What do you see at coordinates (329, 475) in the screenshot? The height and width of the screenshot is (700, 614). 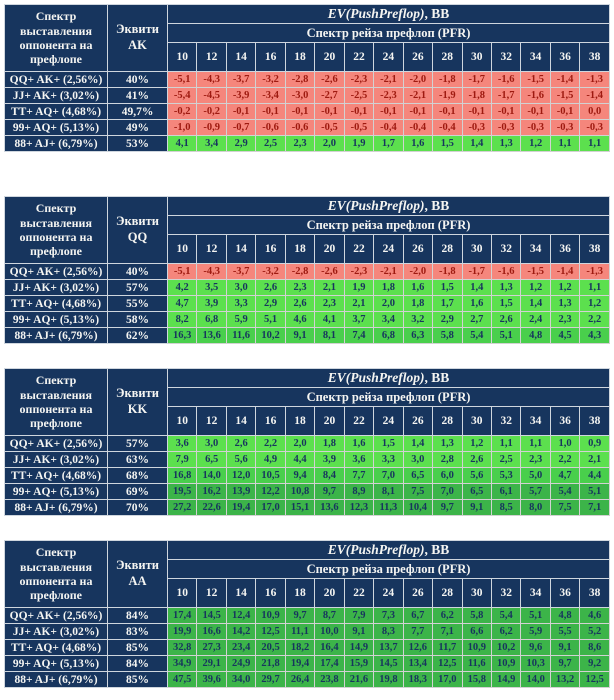 I see `ev-cell: 8,4` at bounding box center [329, 475].